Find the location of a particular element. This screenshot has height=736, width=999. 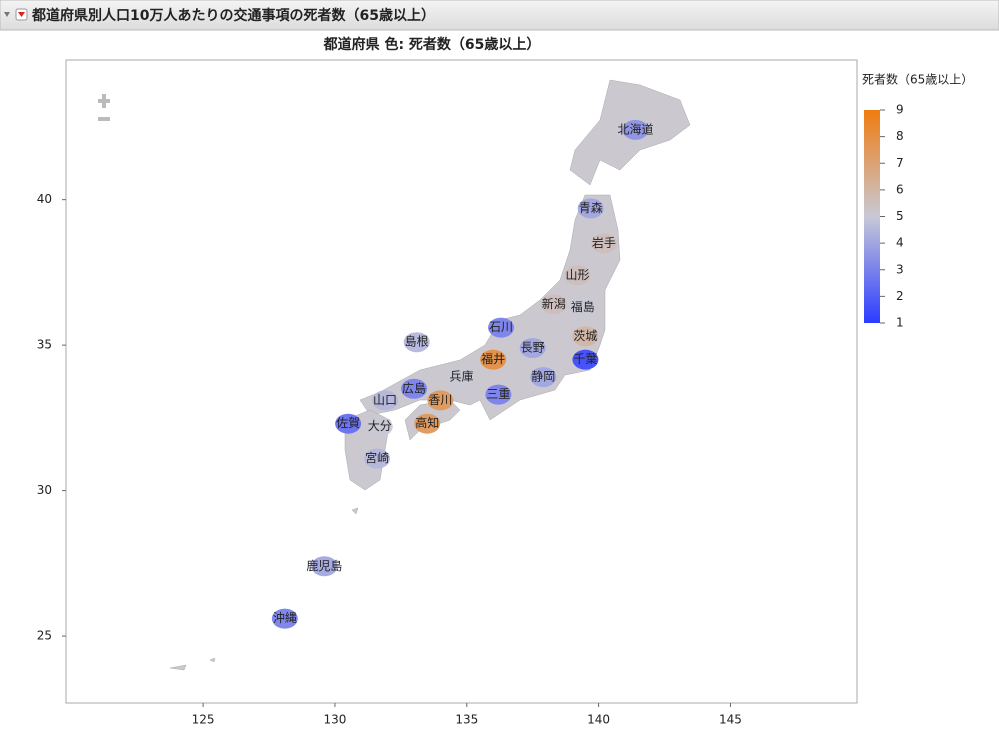

color-tick-label: 7 is located at coordinates (900, 163).